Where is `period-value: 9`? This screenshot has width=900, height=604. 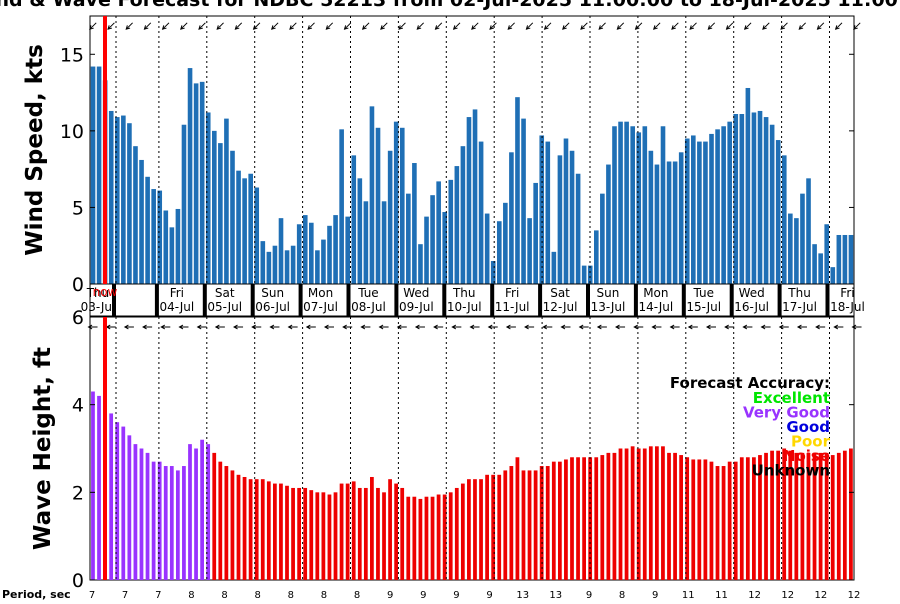
period-value: 9 is located at coordinates (589, 595).